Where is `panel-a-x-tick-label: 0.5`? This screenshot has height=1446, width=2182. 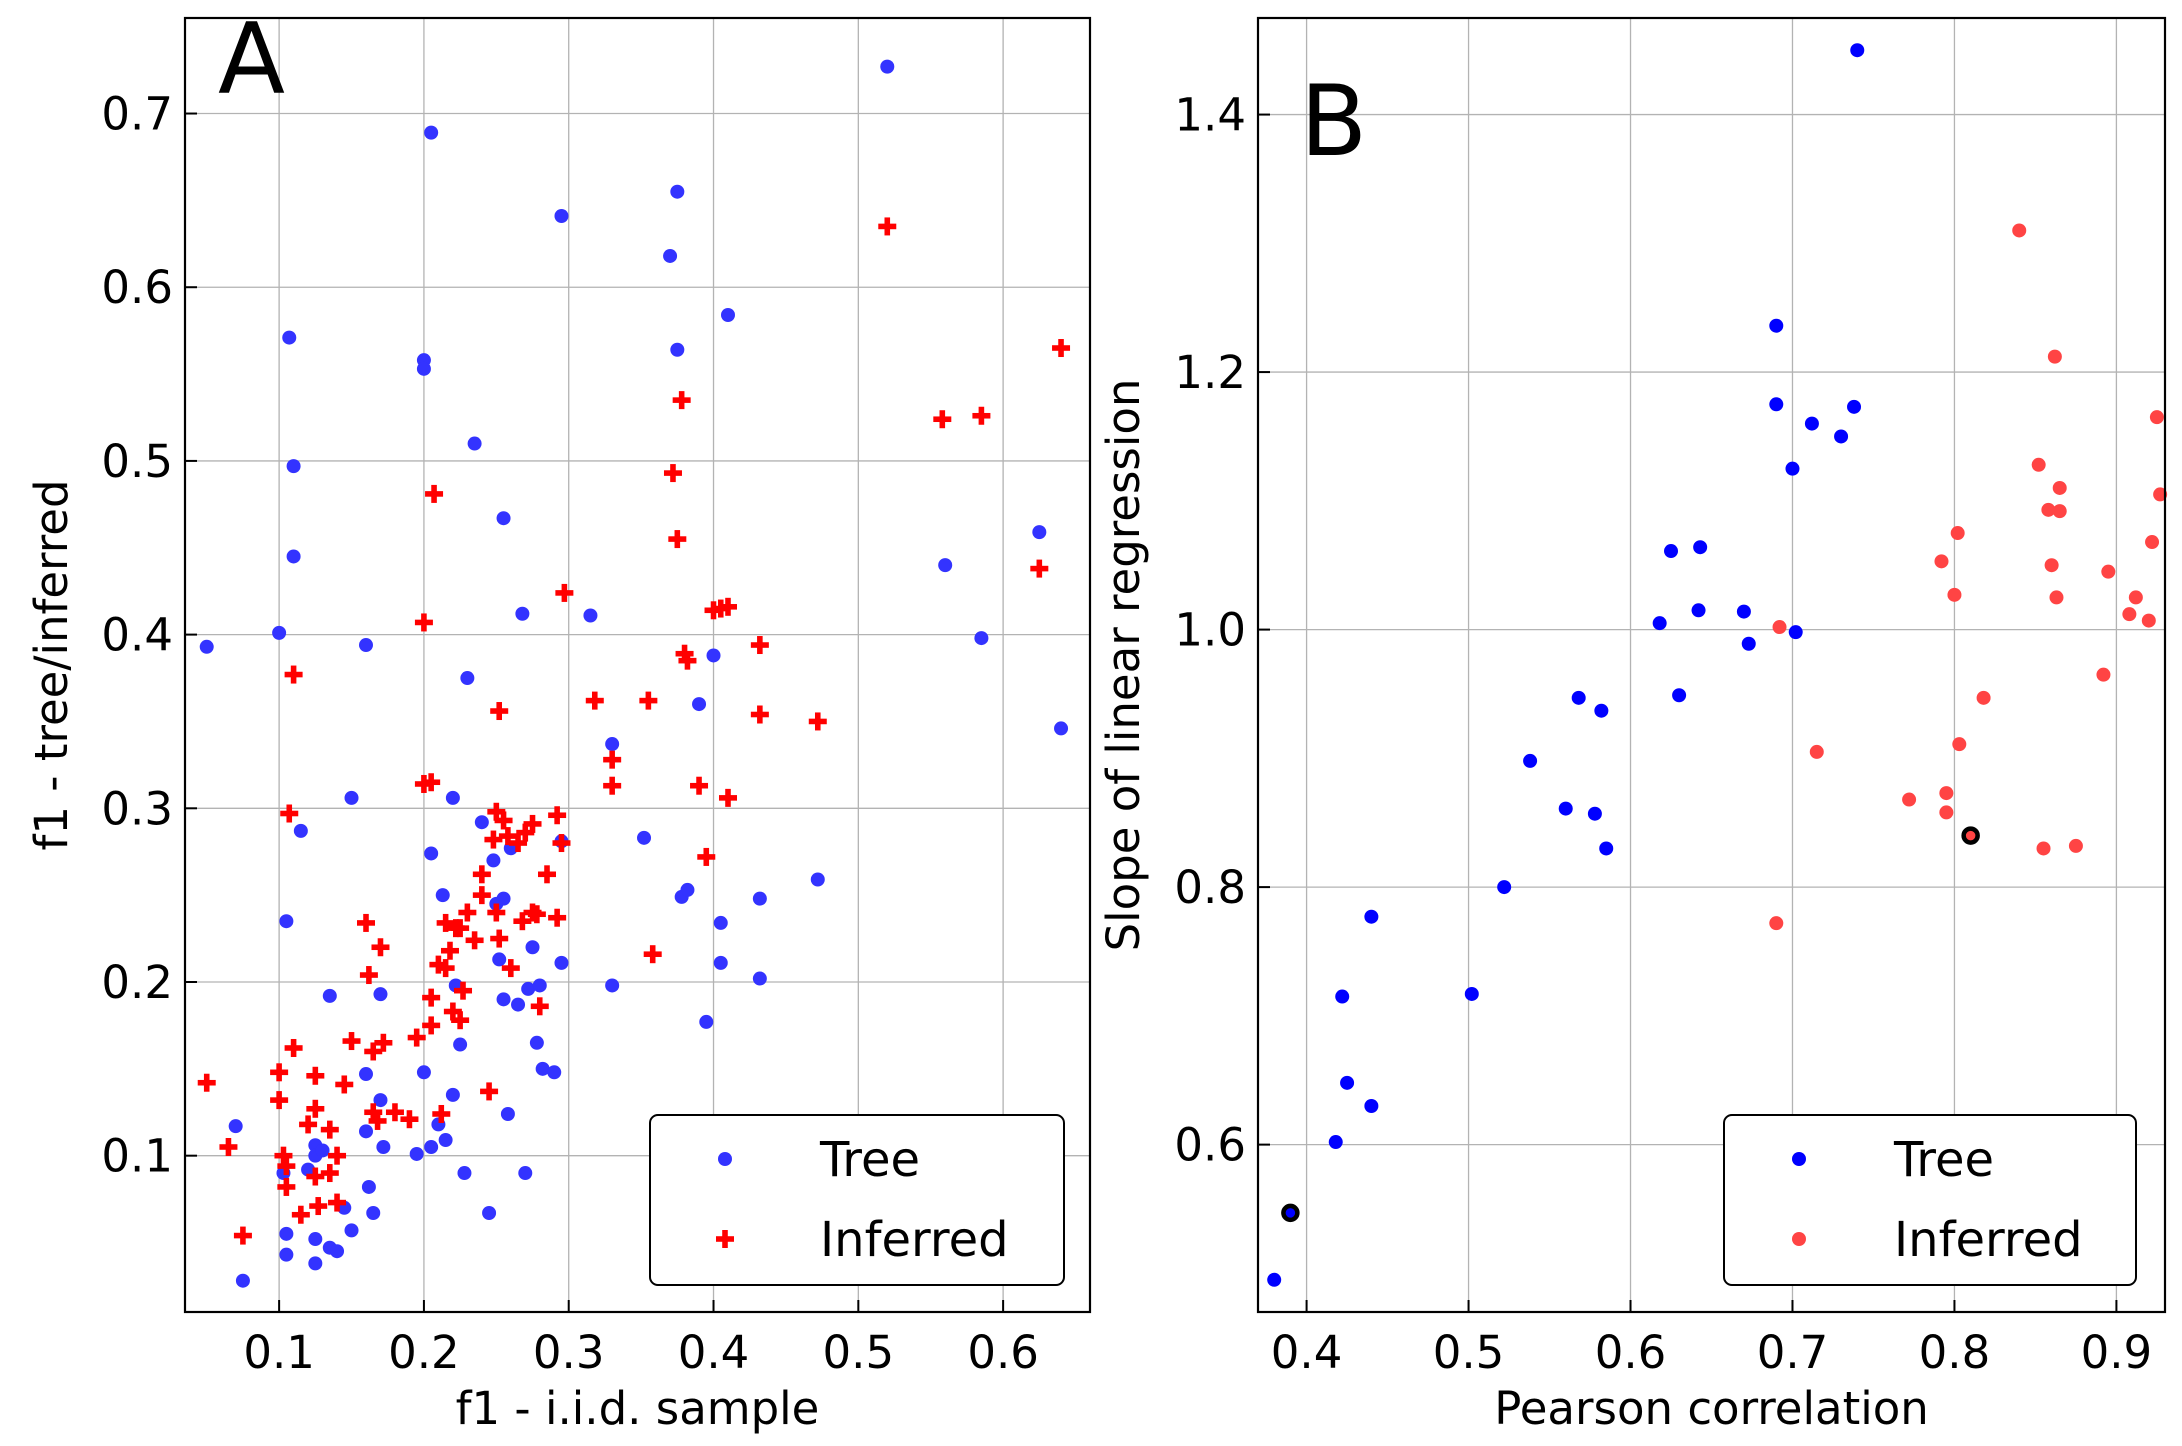
panel-a-x-tick-label: 0.5 is located at coordinates (859, 1352).